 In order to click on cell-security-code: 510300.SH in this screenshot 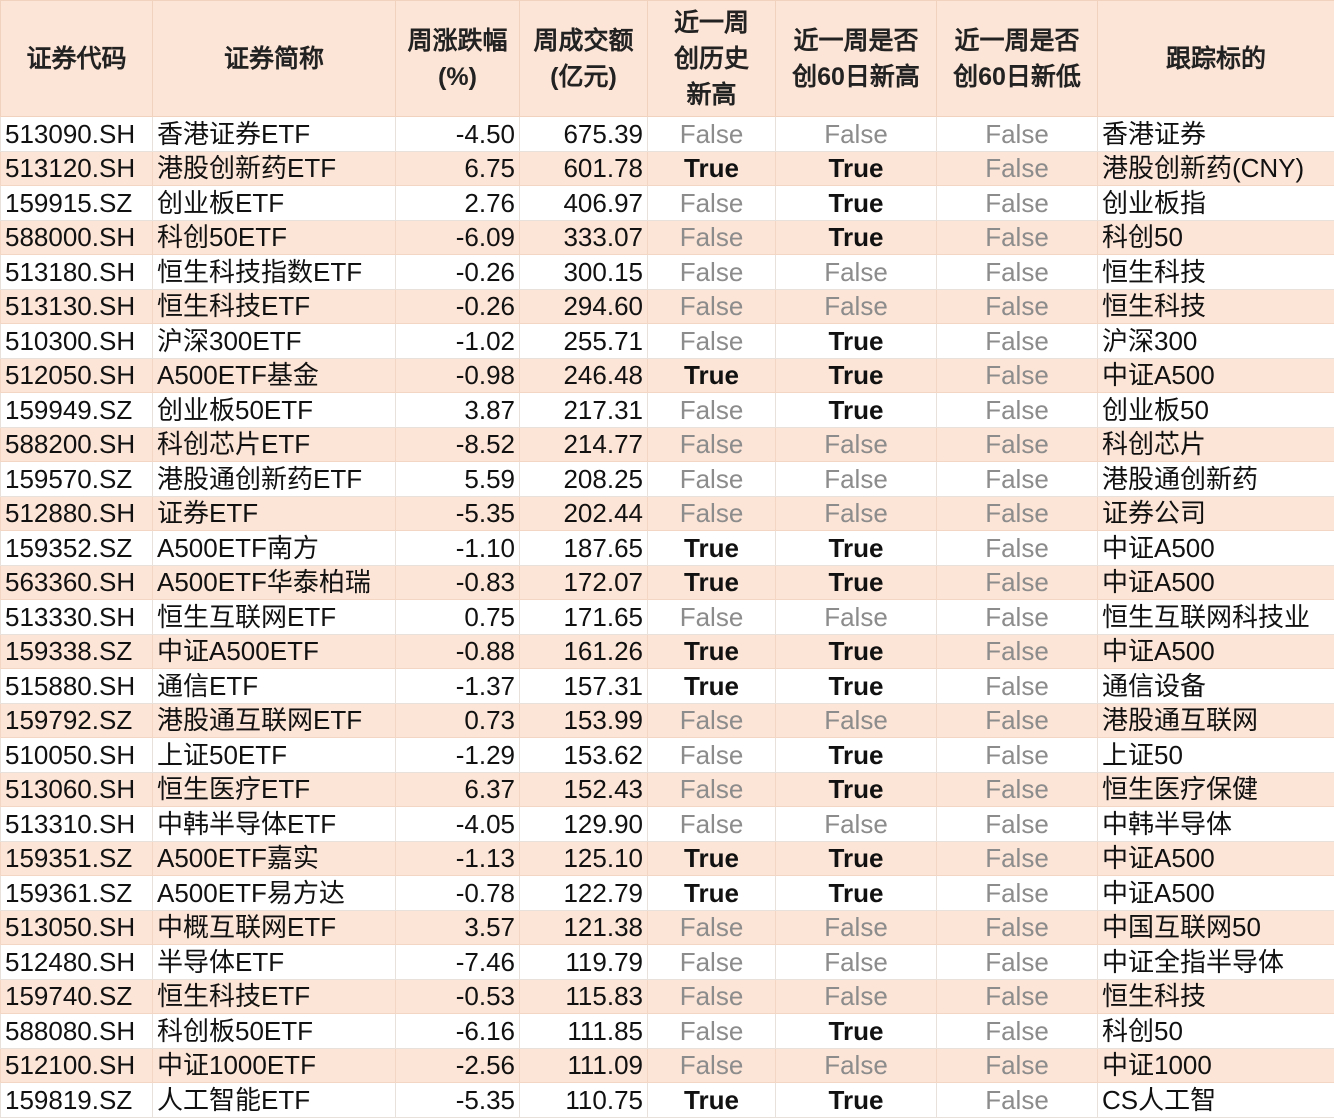, I will do `click(76, 341)`.